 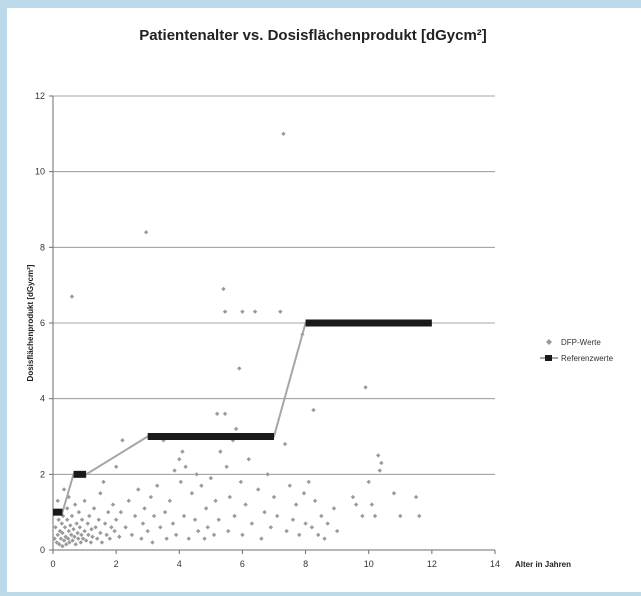 I want to click on x-tick-label: 2, so click(x=116, y=564).